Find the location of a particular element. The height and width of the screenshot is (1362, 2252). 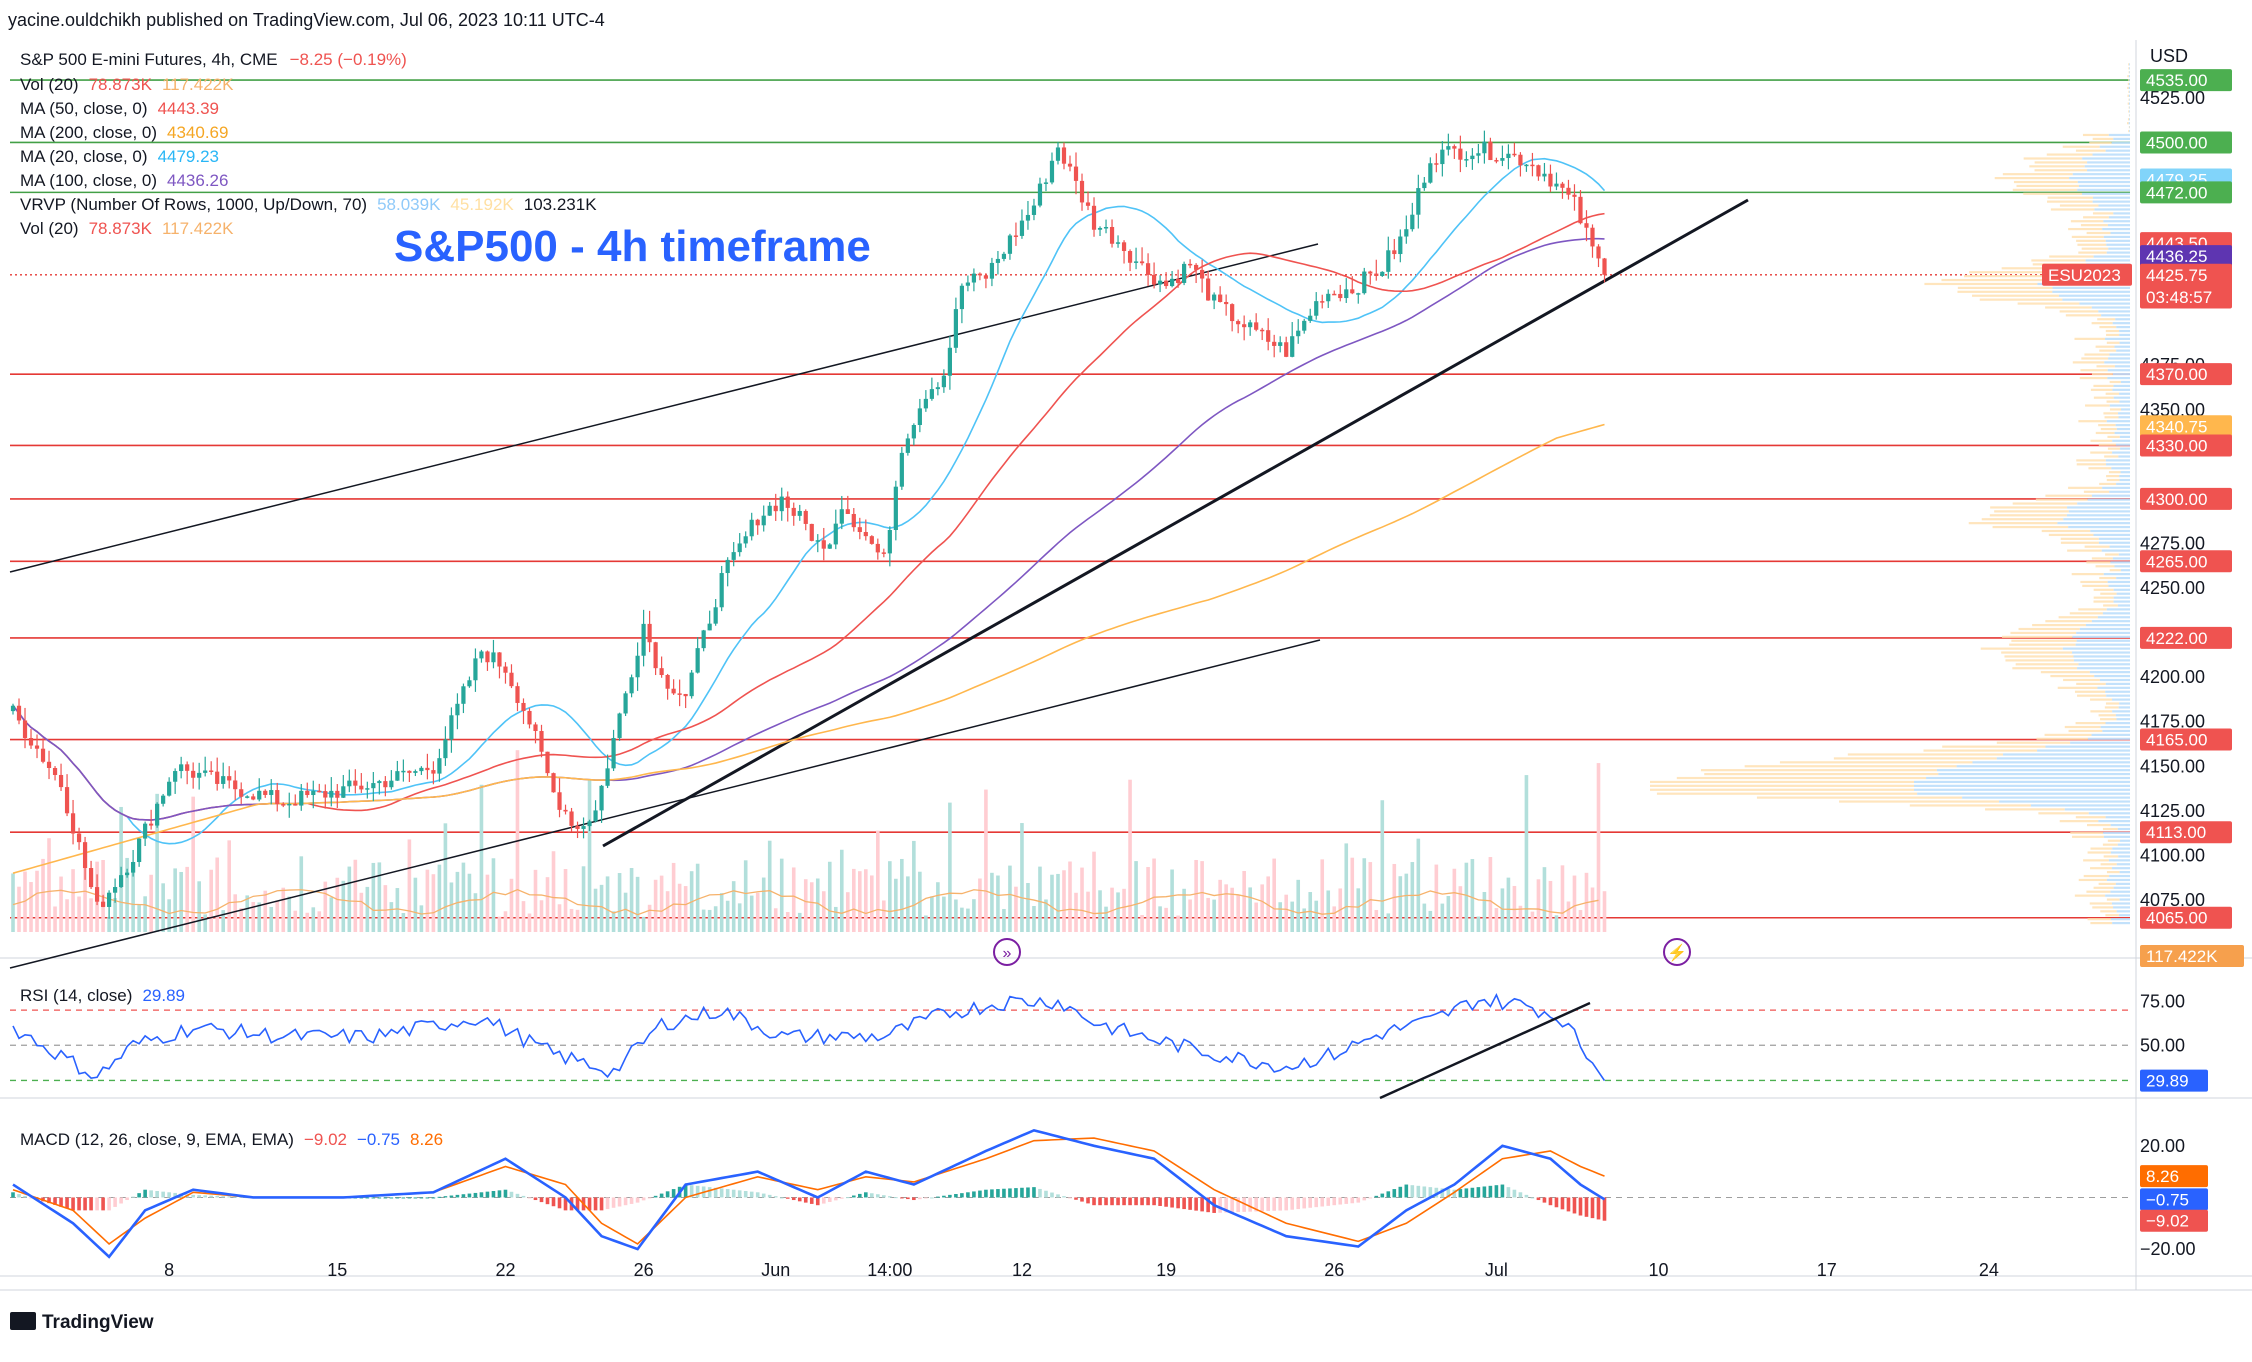

rsi-line is located at coordinates (809, 1037).